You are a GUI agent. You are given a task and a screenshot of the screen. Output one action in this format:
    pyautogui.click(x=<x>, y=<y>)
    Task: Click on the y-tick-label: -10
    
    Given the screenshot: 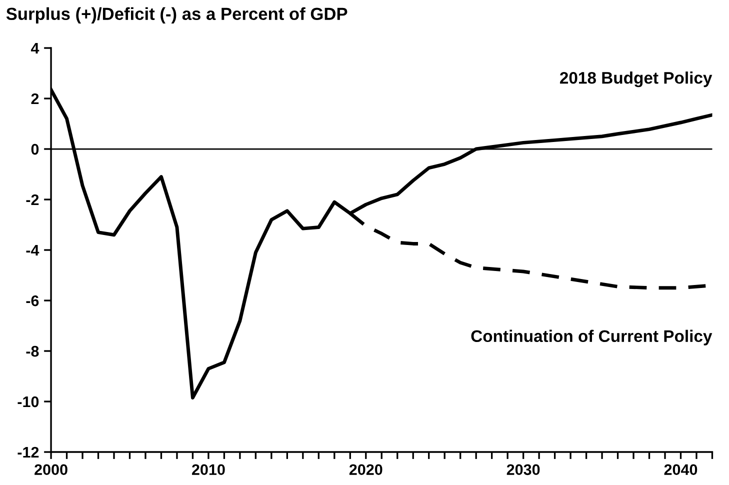 What is the action you would take?
    pyautogui.click(x=28, y=402)
    